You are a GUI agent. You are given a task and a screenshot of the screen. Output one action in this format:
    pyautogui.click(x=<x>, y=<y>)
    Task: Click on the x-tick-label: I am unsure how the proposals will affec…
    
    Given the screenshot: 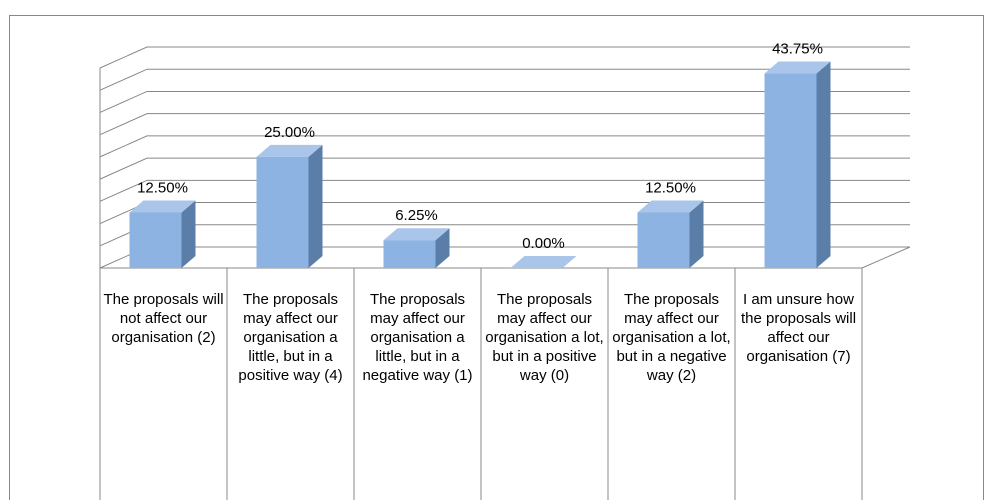 What is the action you would take?
    pyautogui.click(x=798, y=328)
    